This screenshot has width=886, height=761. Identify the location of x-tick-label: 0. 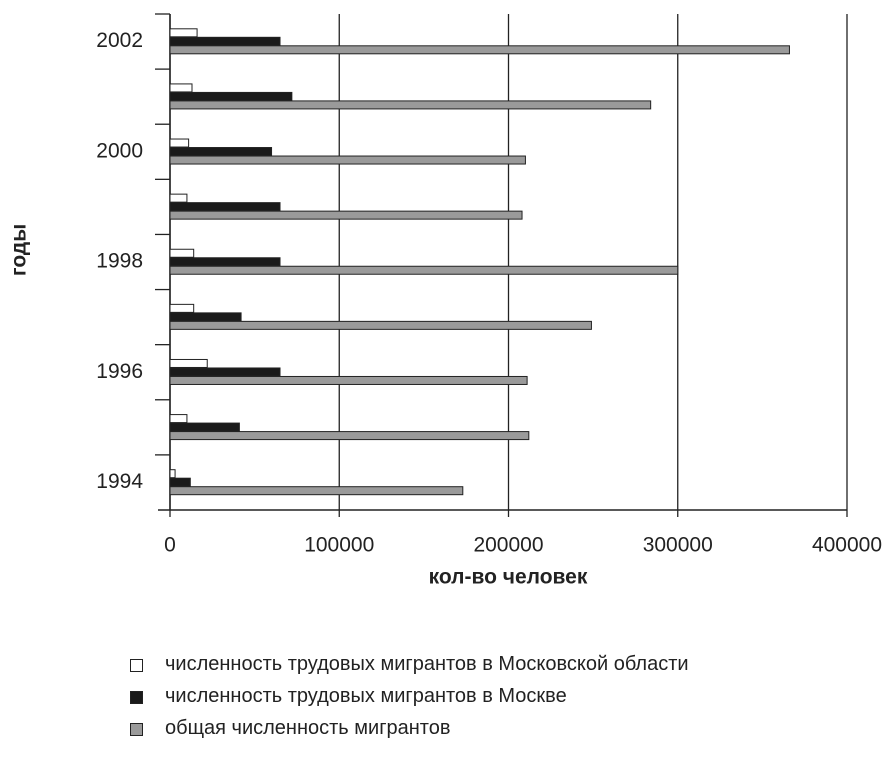
(170, 545).